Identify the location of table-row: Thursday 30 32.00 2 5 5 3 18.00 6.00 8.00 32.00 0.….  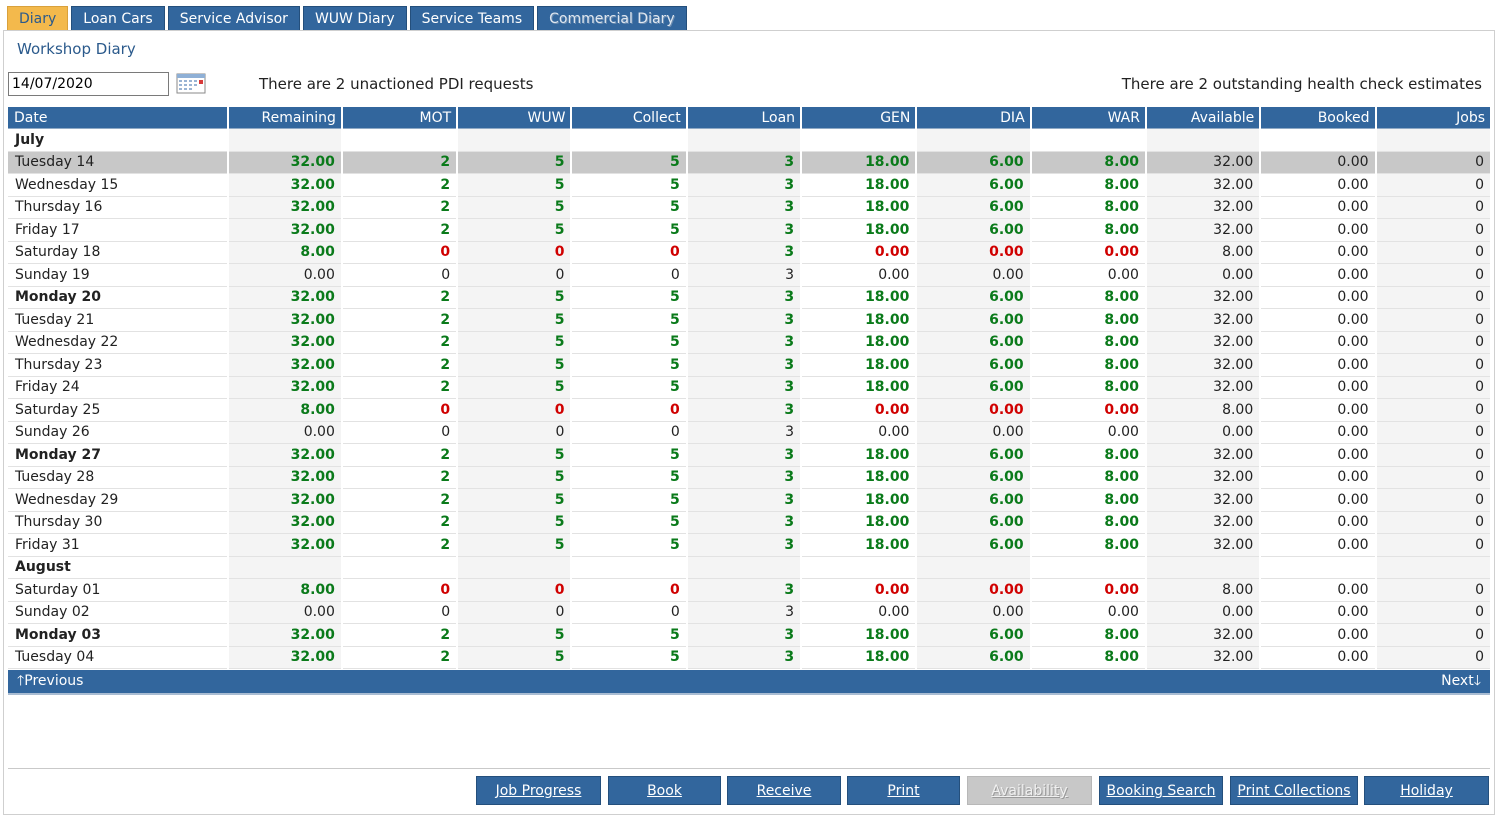
(749, 522).